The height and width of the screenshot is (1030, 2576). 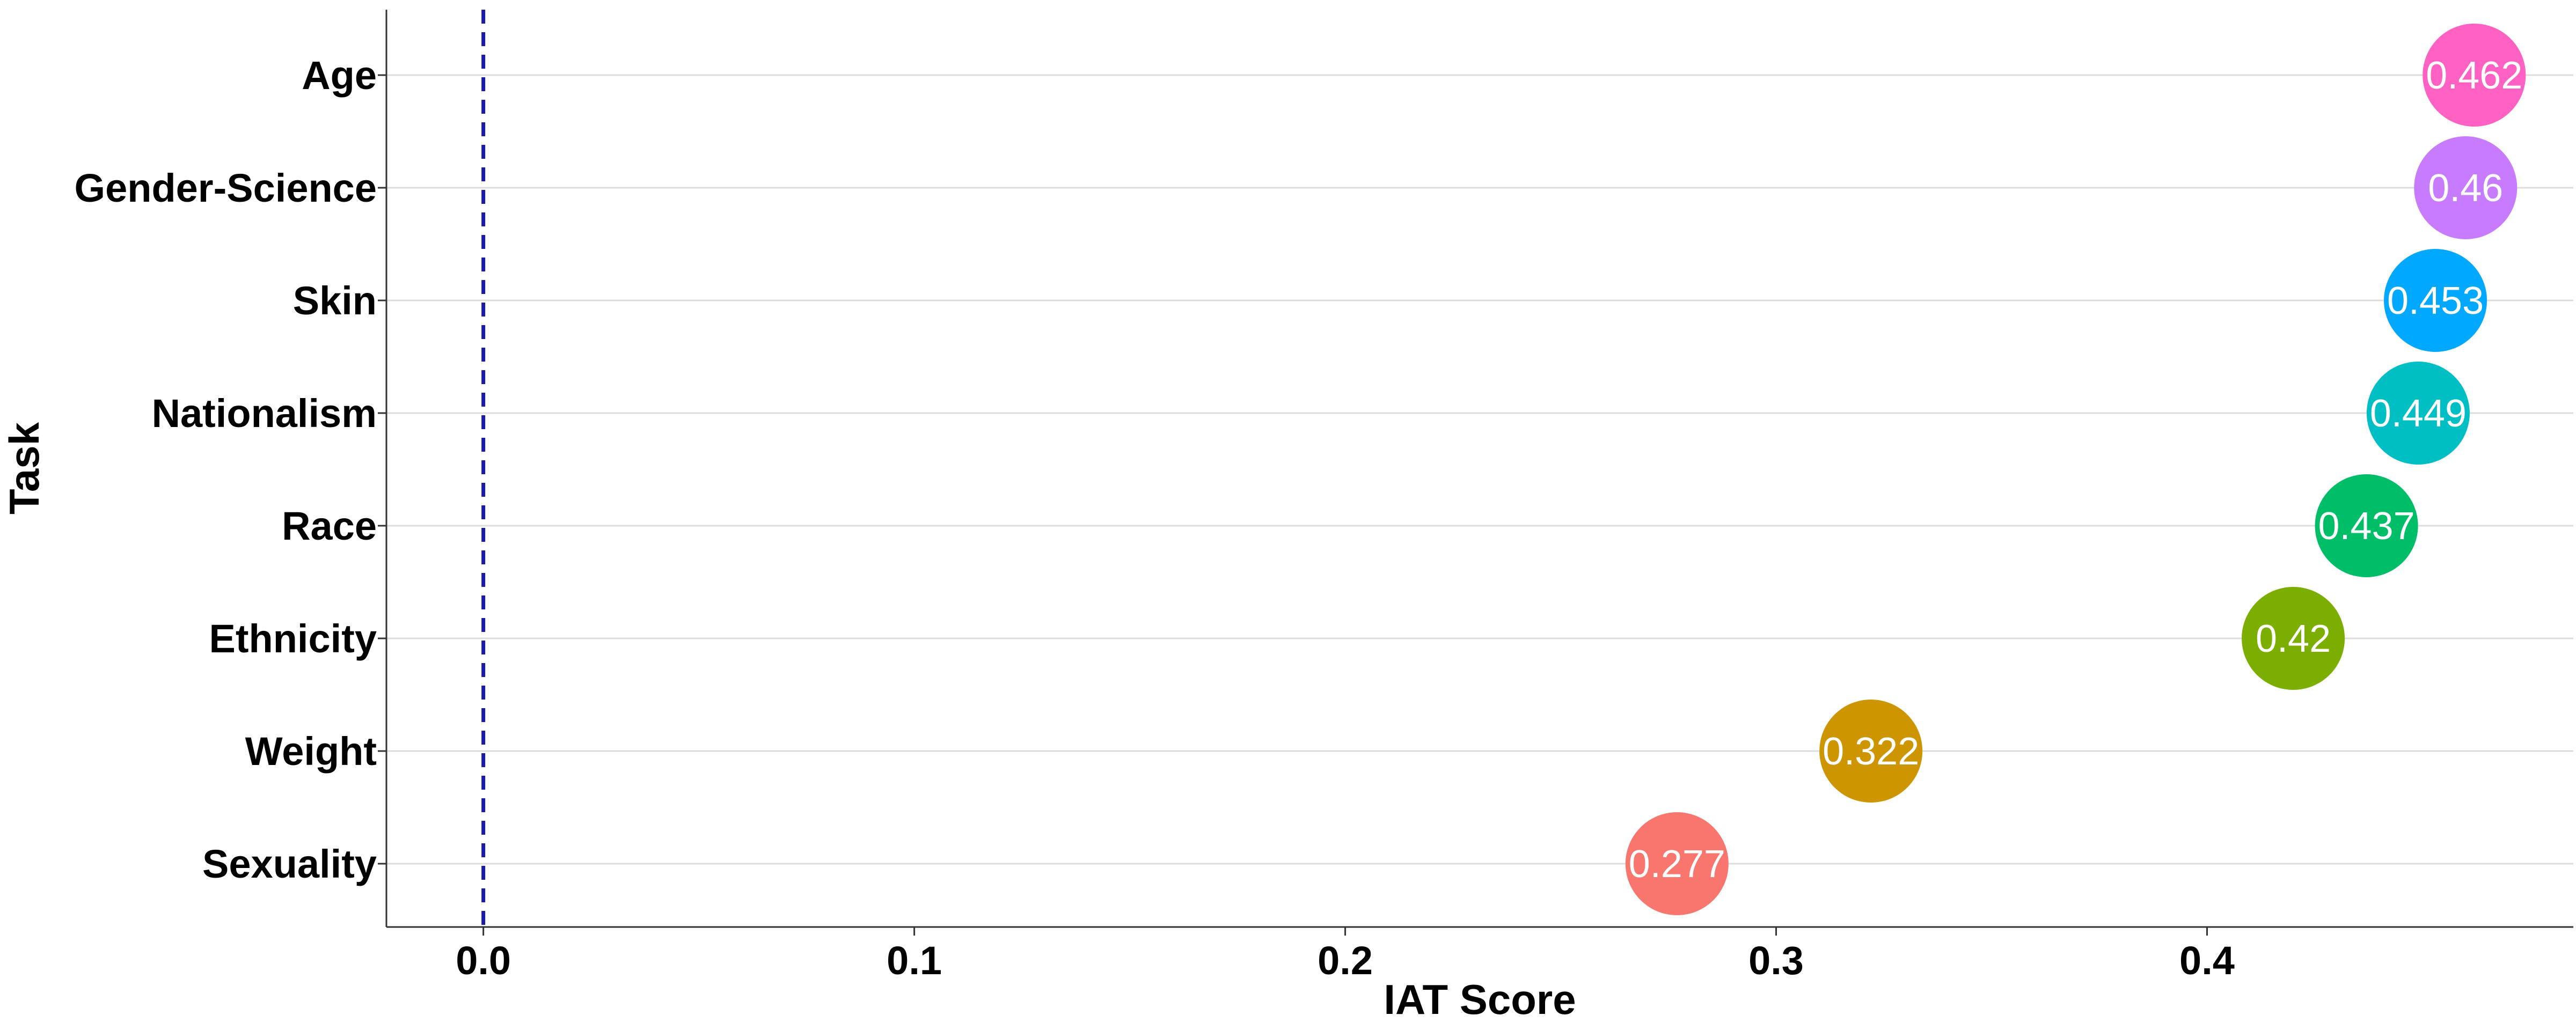 I want to click on point-skin, so click(x=2435, y=301).